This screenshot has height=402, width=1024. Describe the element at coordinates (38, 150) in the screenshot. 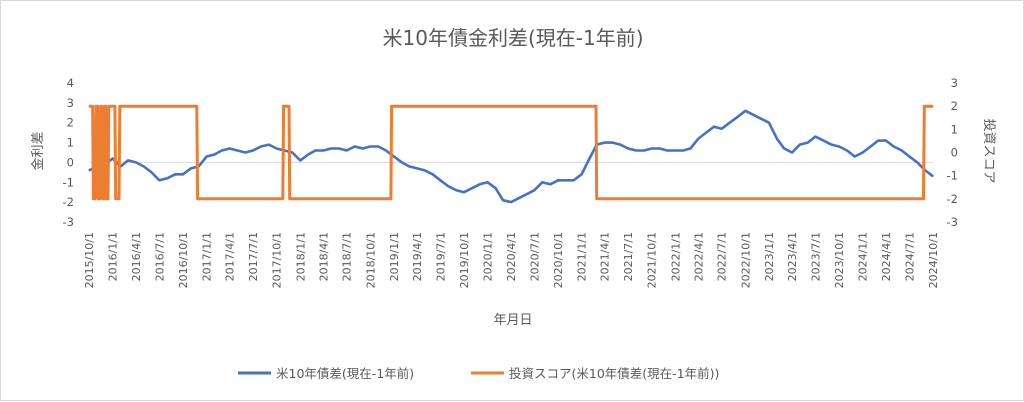

I see `y-axis-title: 金利差` at that location.